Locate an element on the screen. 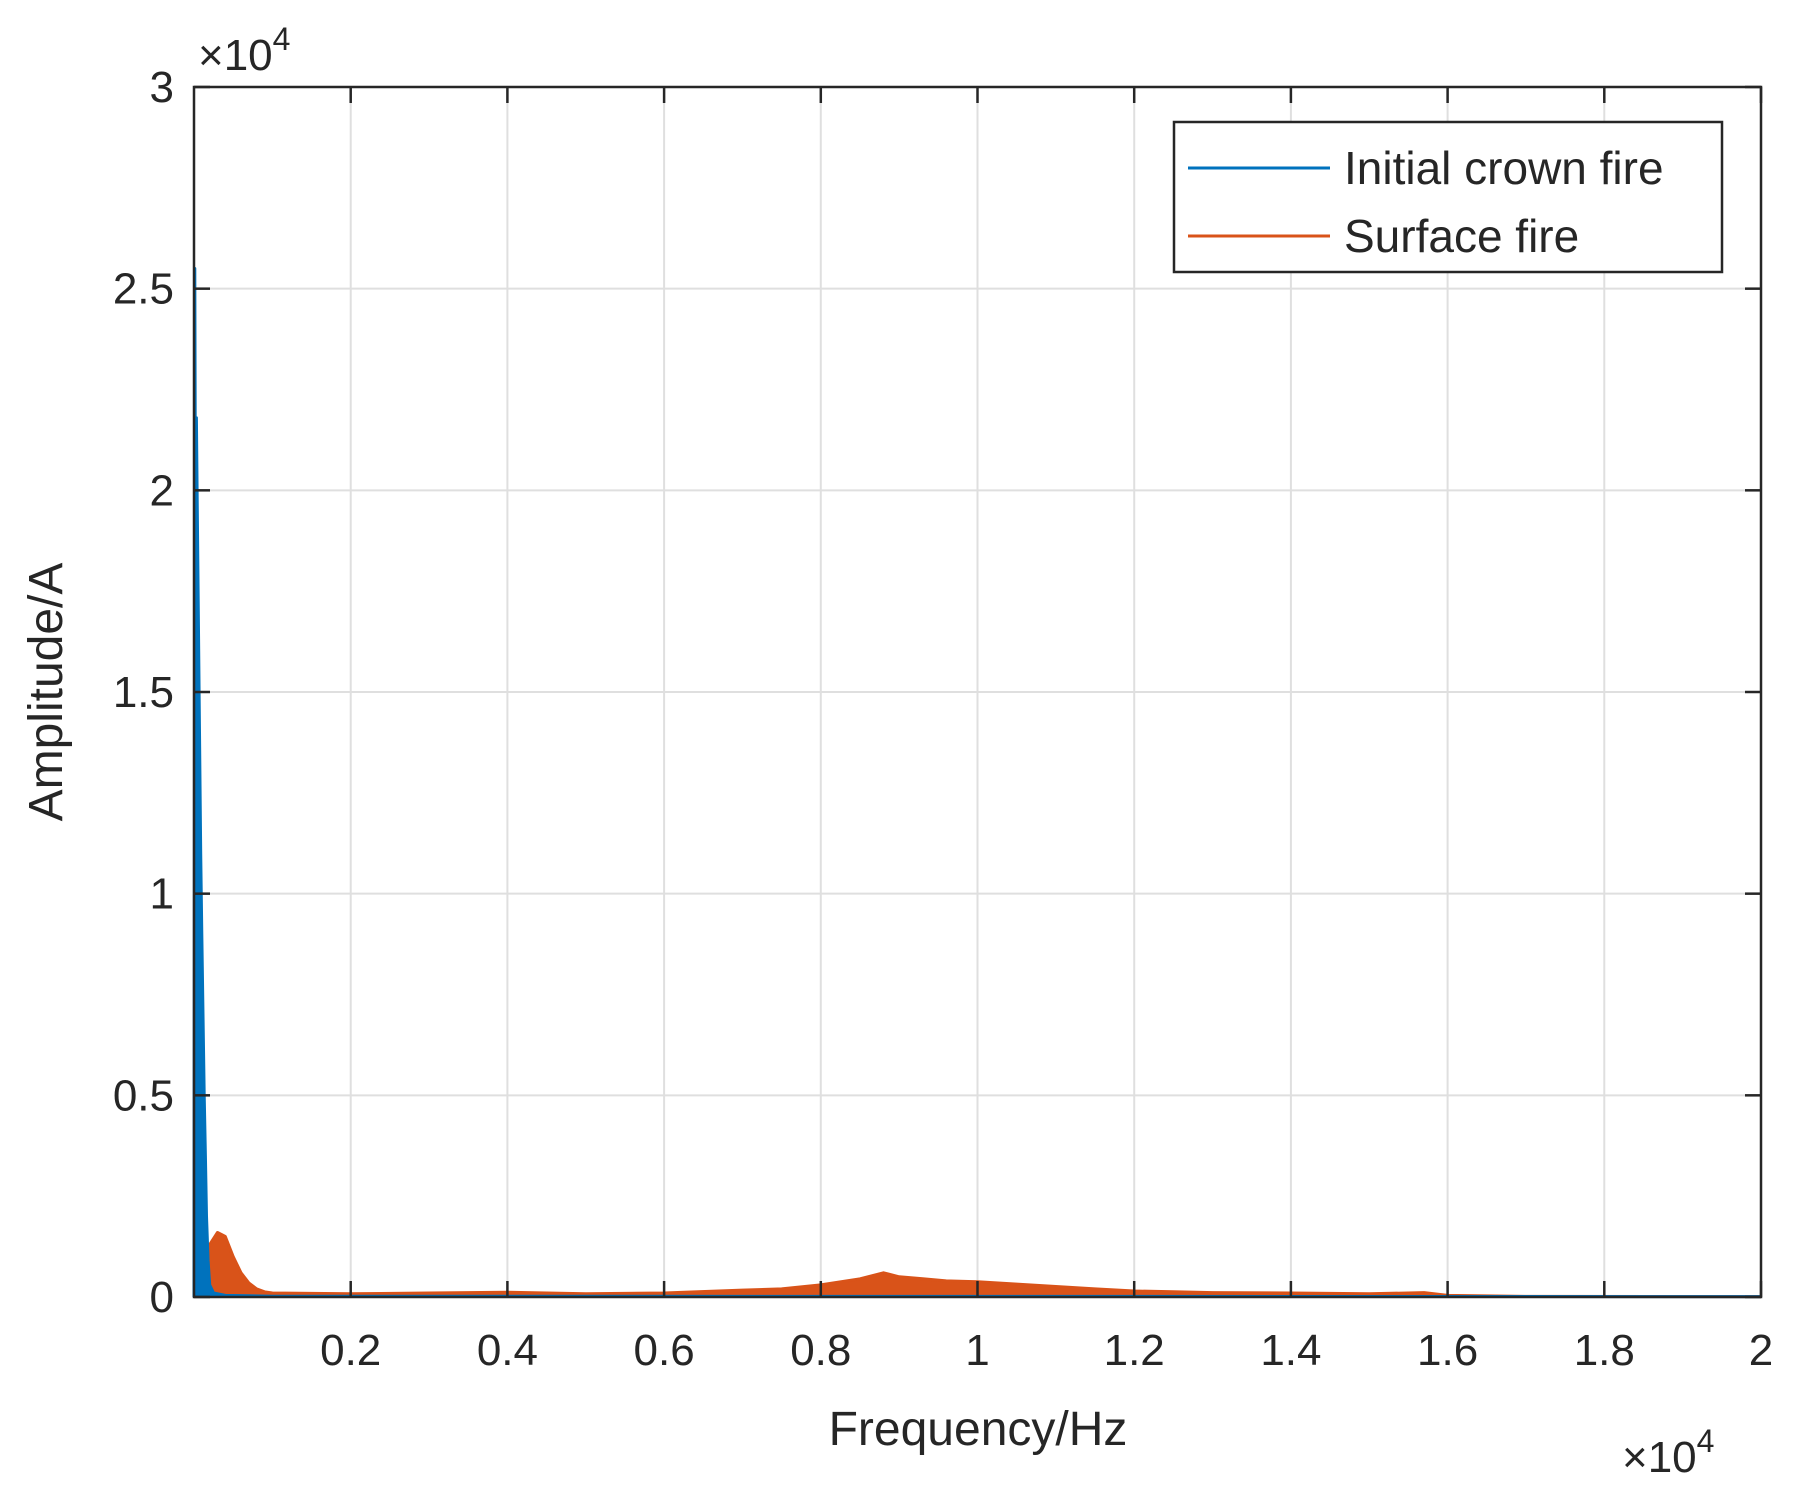 The image size is (1797, 1502). legend-label-surface-fire: Surface fire is located at coordinates (1461, 236).